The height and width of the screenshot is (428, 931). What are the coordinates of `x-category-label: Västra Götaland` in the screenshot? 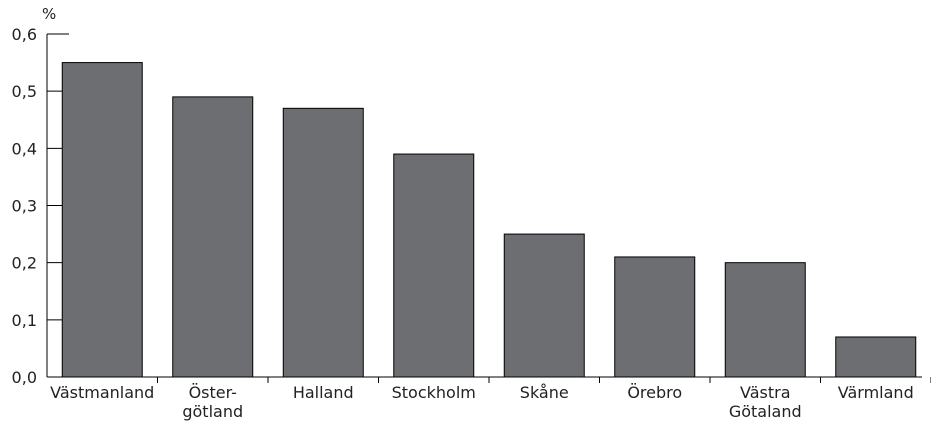 It's located at (765, 402).